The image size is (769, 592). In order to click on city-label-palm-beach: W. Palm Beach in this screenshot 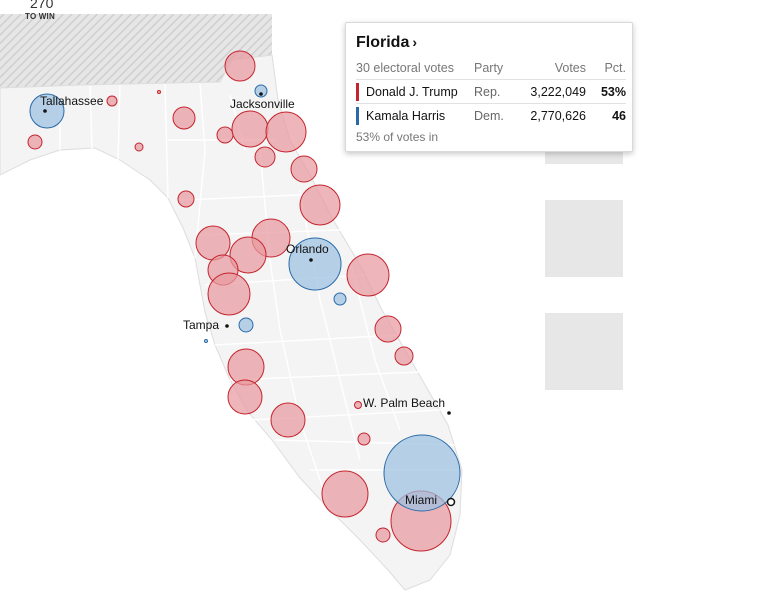, I will do `click(404, 403)`.